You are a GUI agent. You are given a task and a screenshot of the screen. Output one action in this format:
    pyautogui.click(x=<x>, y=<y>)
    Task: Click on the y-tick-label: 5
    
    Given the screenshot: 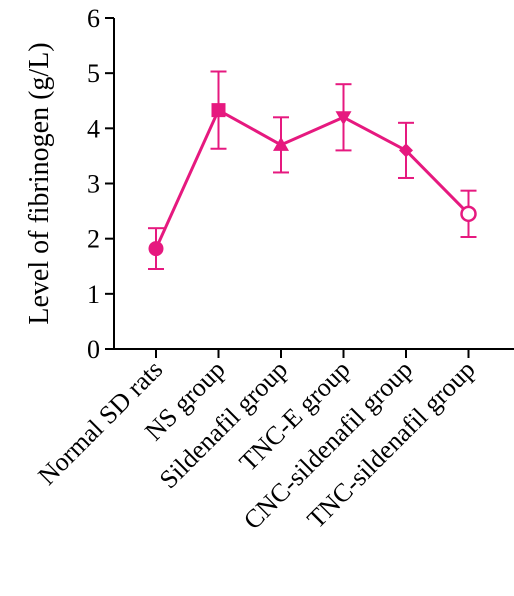 What is the action you would take?
    pyautogui.click(x=93, y=73)
    